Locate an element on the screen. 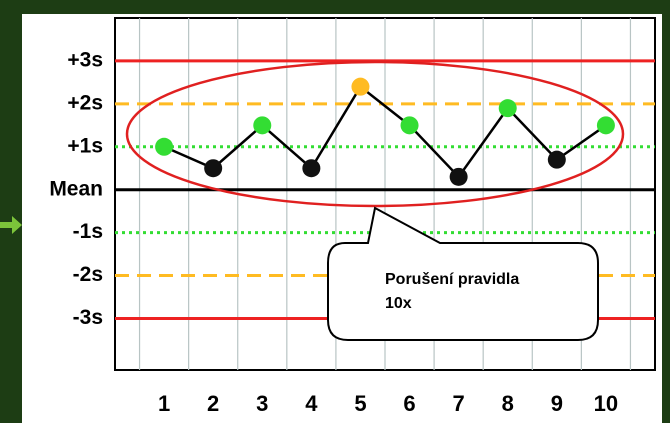  x-tick-label: 4 is located at coordinates (311, 403).